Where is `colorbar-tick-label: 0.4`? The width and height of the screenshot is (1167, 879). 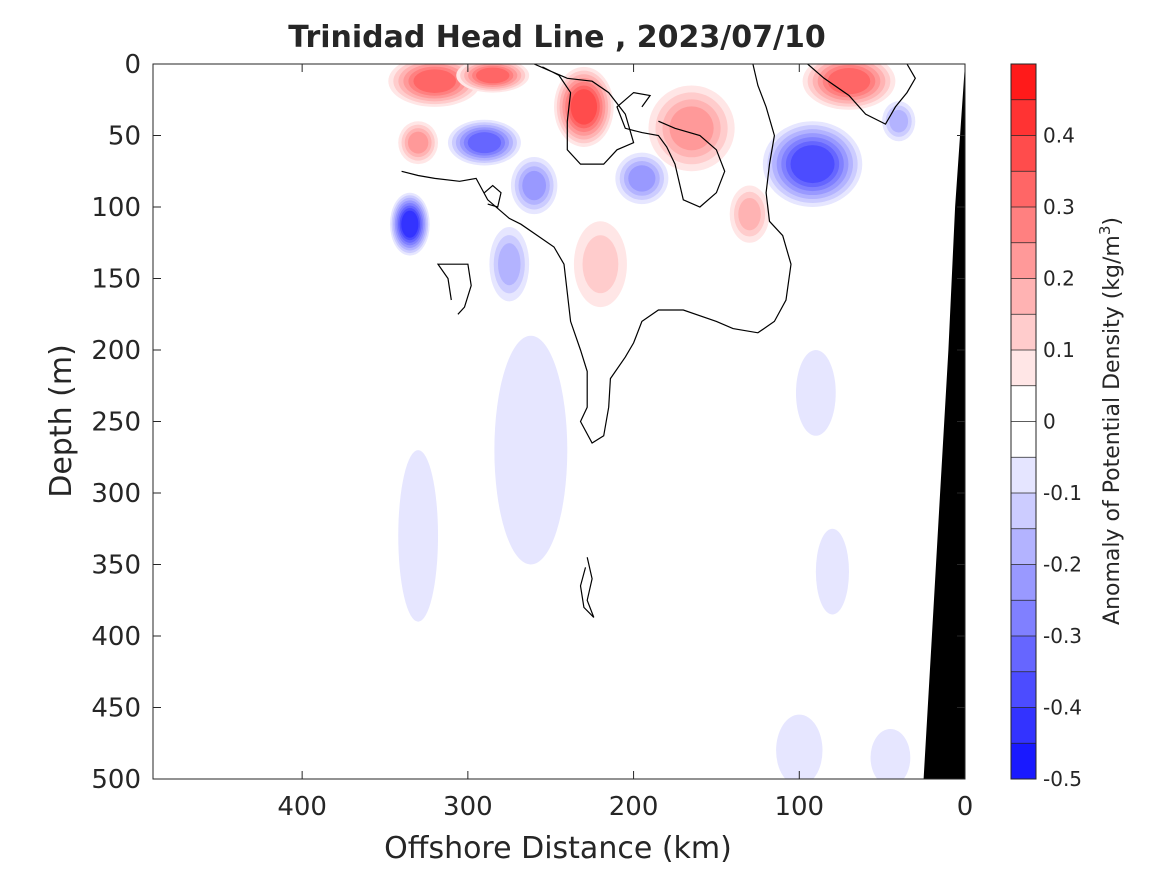
colorbar-tick-label: 0.4 is located at coordinates (1059, 136).